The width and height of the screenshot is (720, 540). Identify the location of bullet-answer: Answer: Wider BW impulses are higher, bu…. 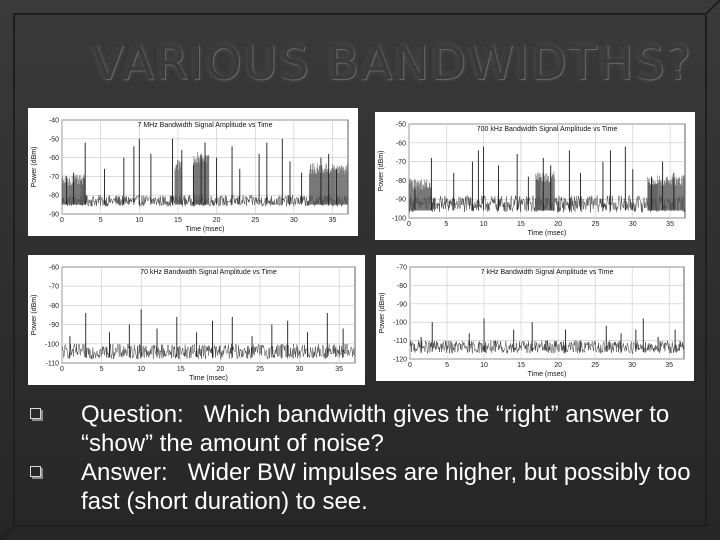
(370, 487).